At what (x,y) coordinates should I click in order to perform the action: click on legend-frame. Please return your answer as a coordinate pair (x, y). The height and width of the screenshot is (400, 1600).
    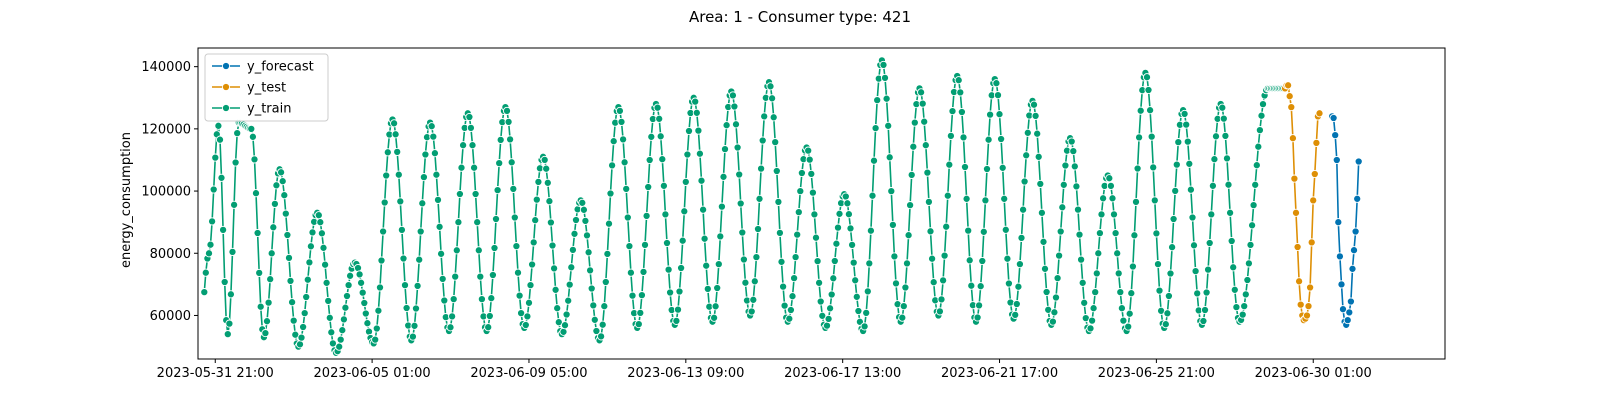
    Looking at the image, I should click on (266, 87).